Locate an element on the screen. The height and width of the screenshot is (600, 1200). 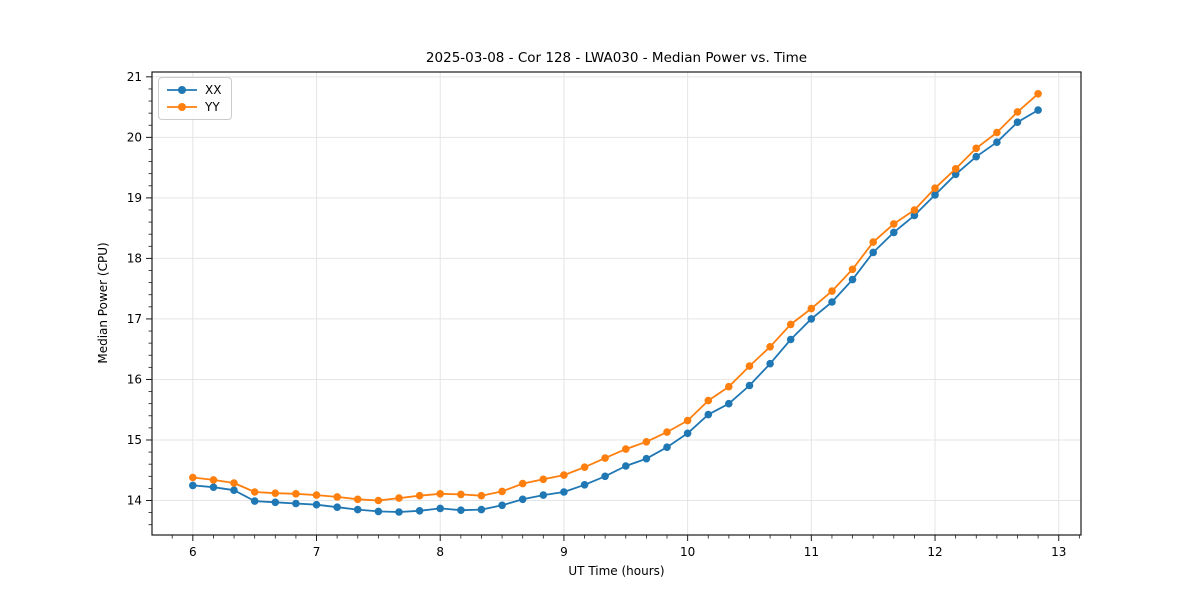
x-tick-label: 8 is located at coordinates (440, 552).